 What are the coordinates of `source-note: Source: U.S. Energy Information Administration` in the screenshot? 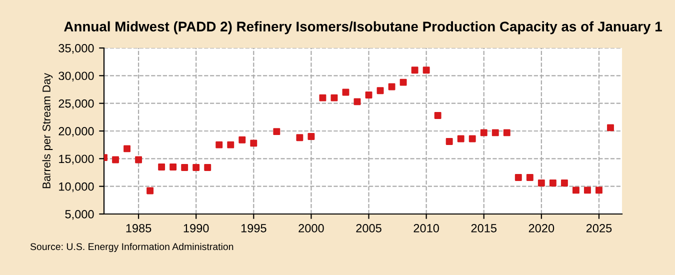 It's located at (132, 247).